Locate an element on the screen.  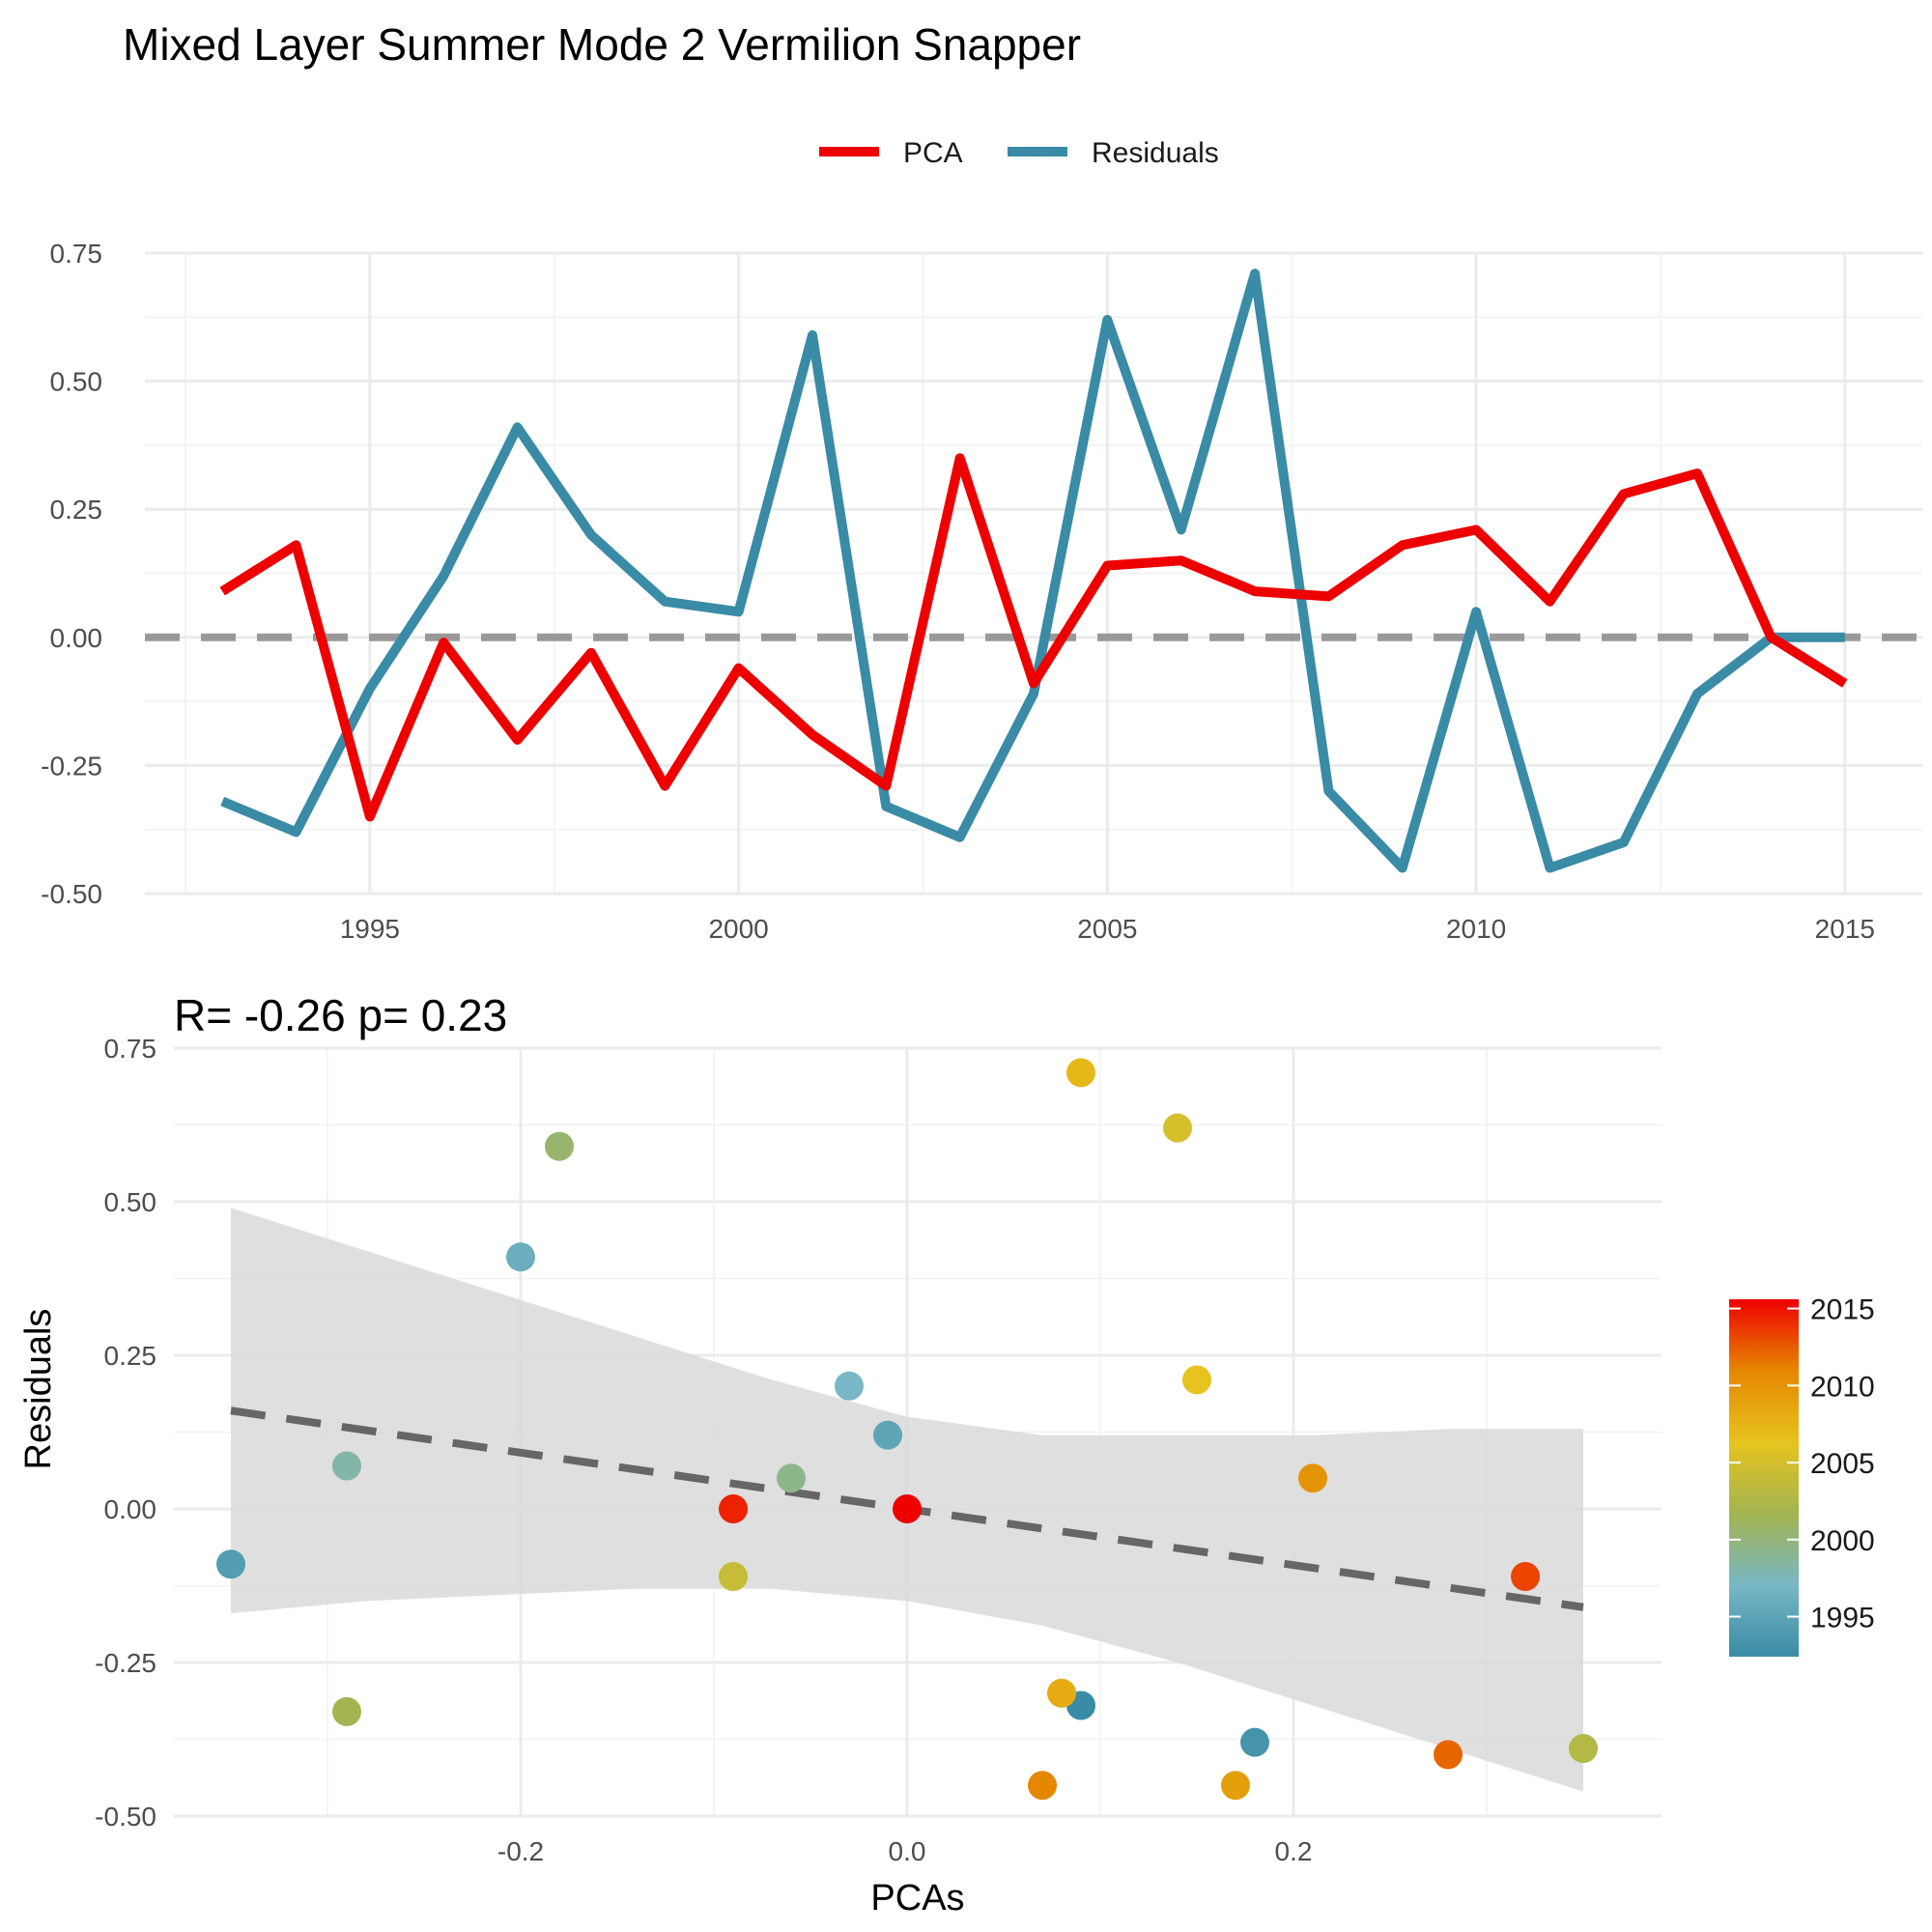
x-axis-label: PCAs is located at coordinates (917, 1898).